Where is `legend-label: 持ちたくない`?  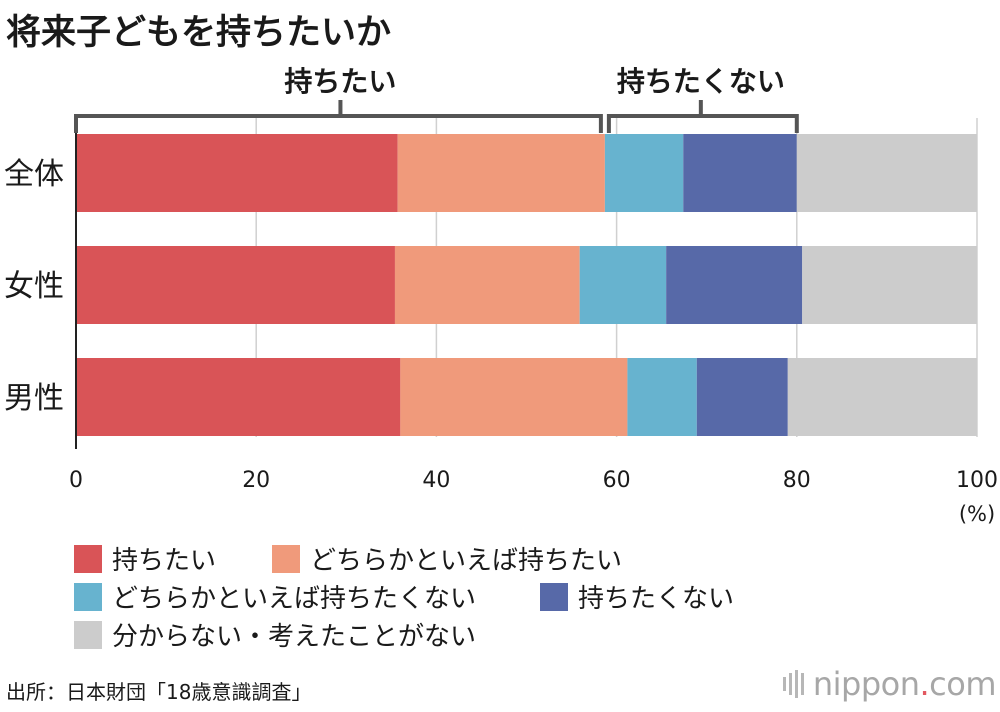 legend-label: 持ちたくない is located at coordinates (656, 599).